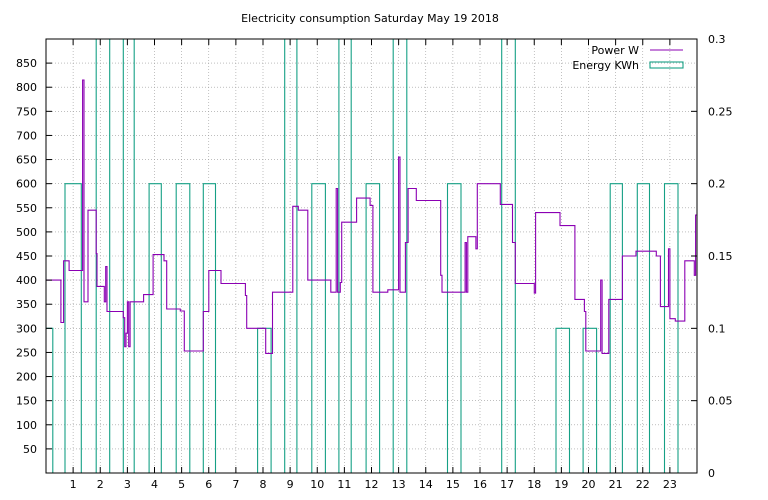 The image size is (768, 500). I want to click on y-tick-label-left: 550, so click(26, 208).